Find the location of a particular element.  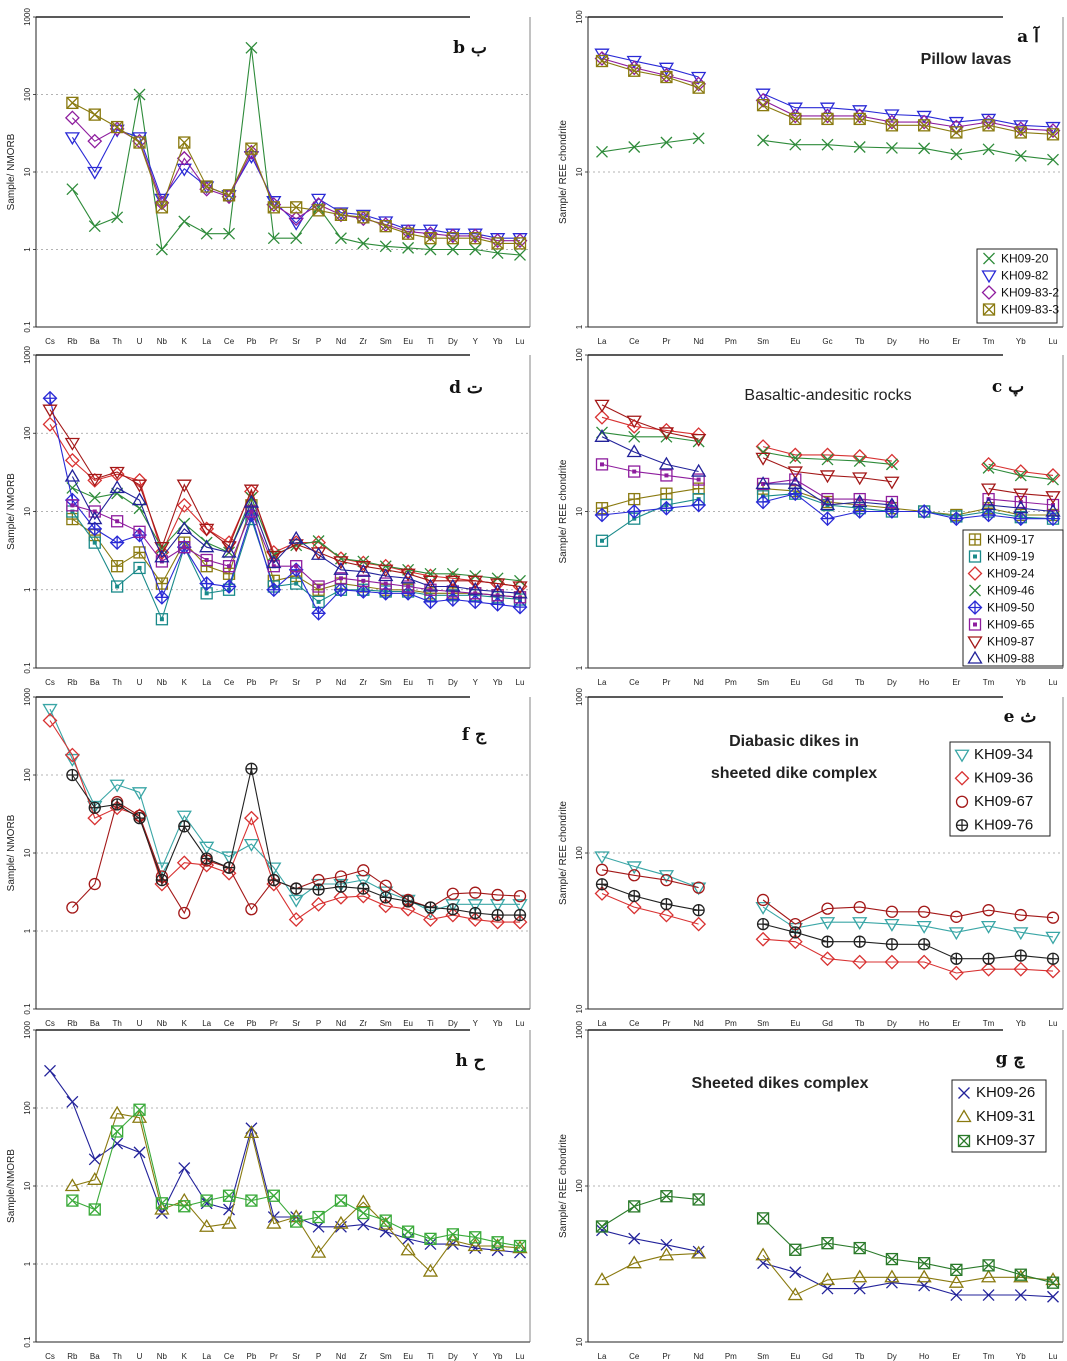

x-tick-label: Pr is located at coordinates (666, 341).